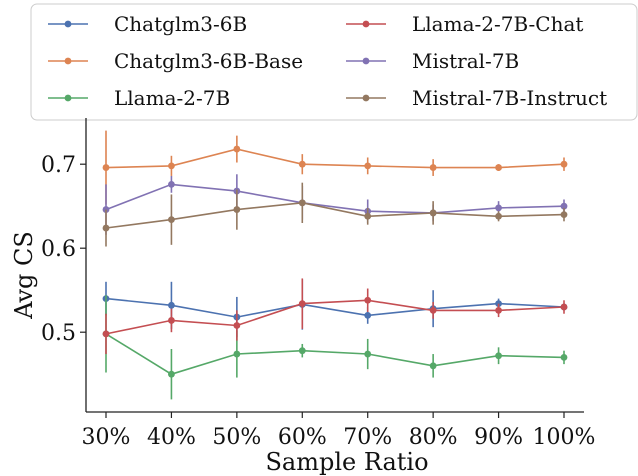 Image resolution: width=638 pixels, height=476 pixels. I want to click on y-tick-label: 0.7, so click(58, 165).